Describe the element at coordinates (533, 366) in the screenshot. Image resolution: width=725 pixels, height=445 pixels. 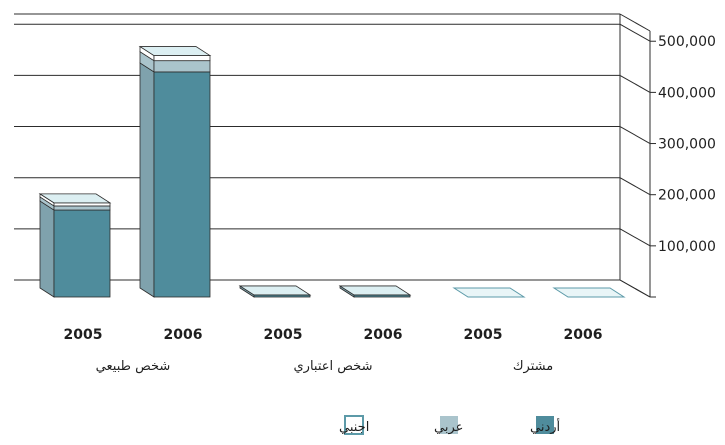
I see `group-label: مشترك` at that location.